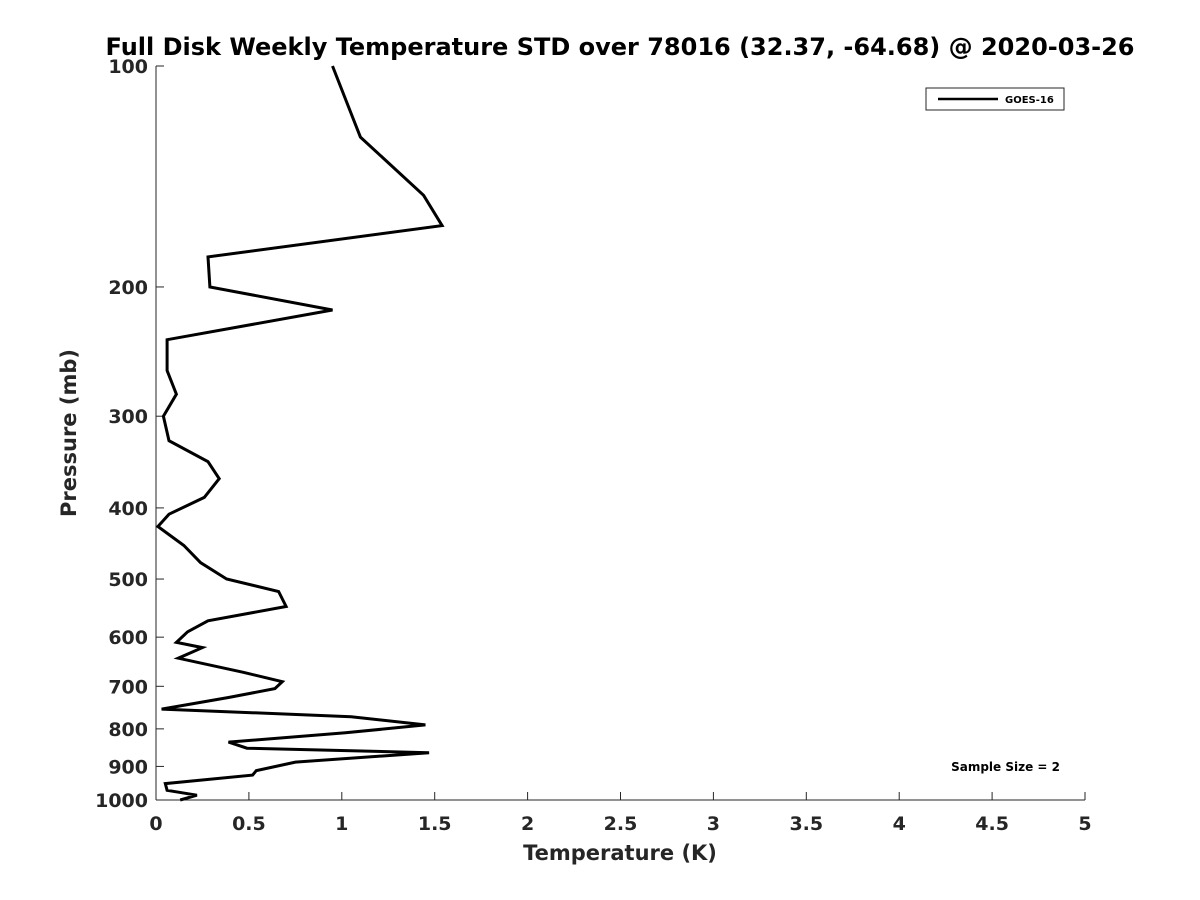 This screenshot has width=1200, height=900. What do you see at coordinates (620, 853) in the screenshot?
I see `x-axis-label: Temperature (K)` at bounding box center [620, 853].